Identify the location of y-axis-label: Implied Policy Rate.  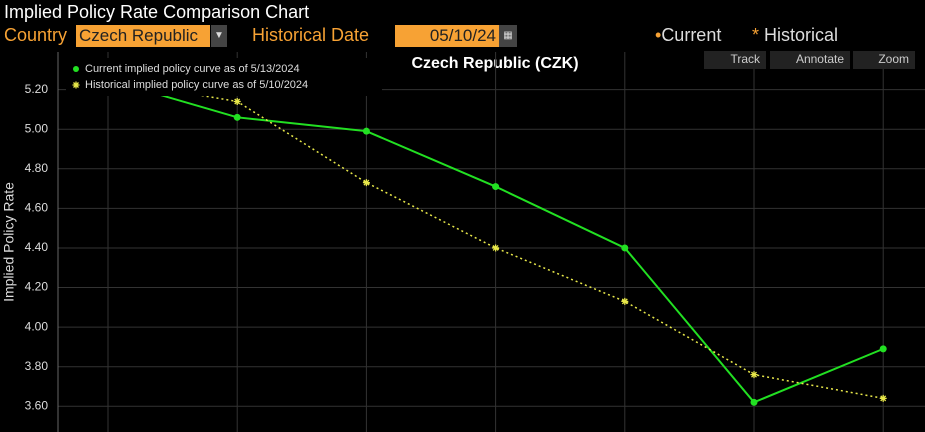
(9, 242).